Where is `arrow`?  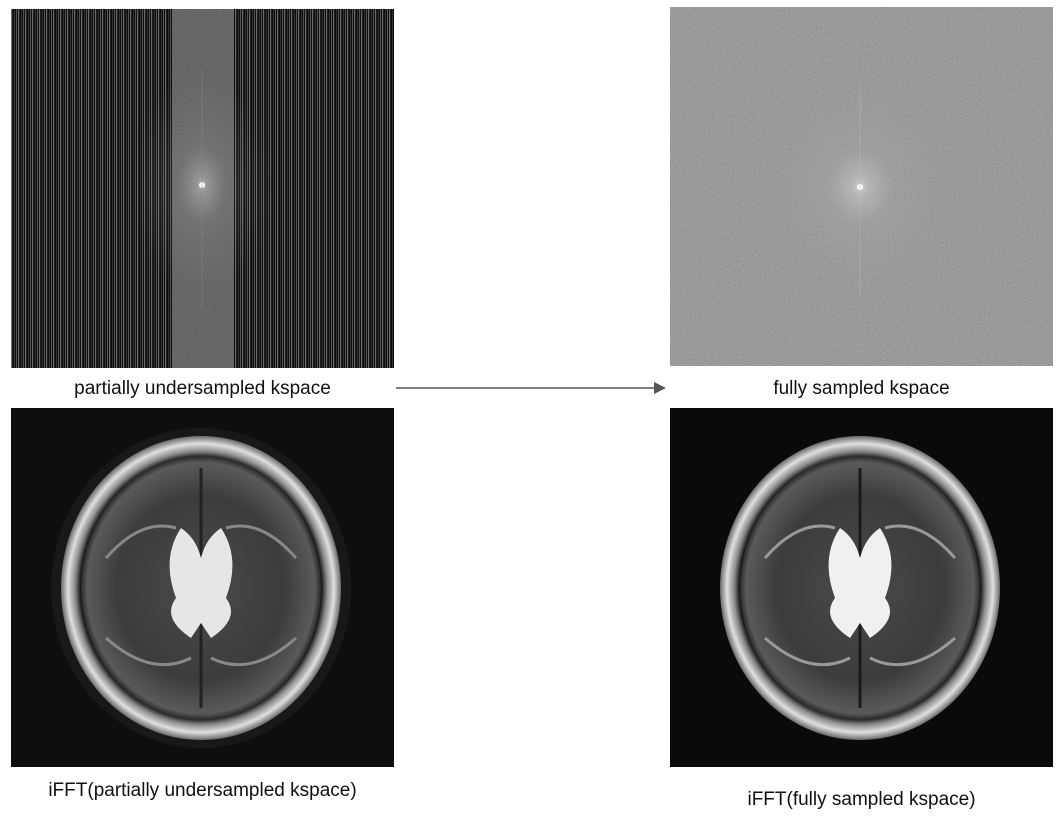
arrow is located at coordinates (532, 388).